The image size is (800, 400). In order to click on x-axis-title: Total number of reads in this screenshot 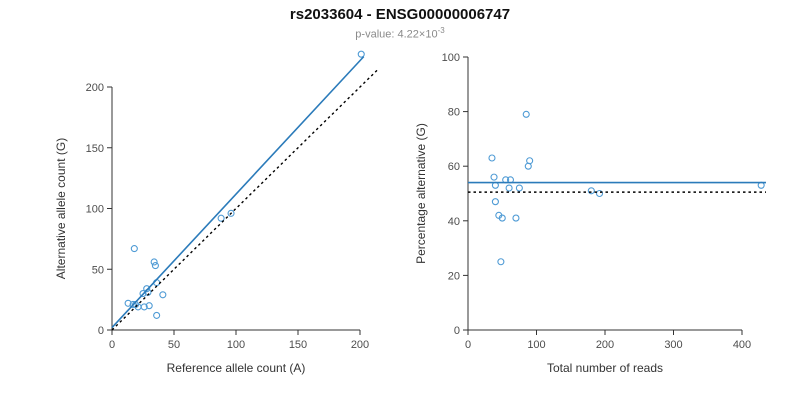, I will do `click(605, 368)`.